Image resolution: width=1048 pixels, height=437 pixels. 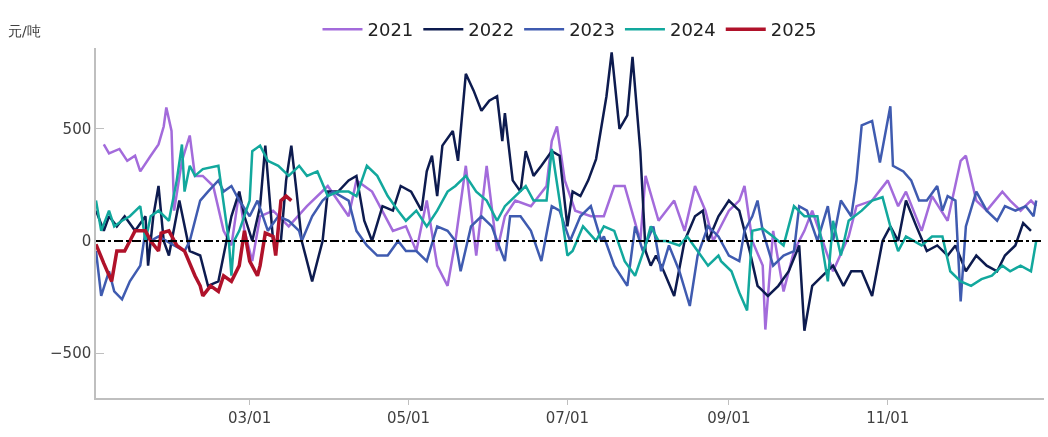 What do you see at coordinates (729, 417) in the screenshot?
I see `x-tick-label: 09/01` at bounding box center [729, 417].